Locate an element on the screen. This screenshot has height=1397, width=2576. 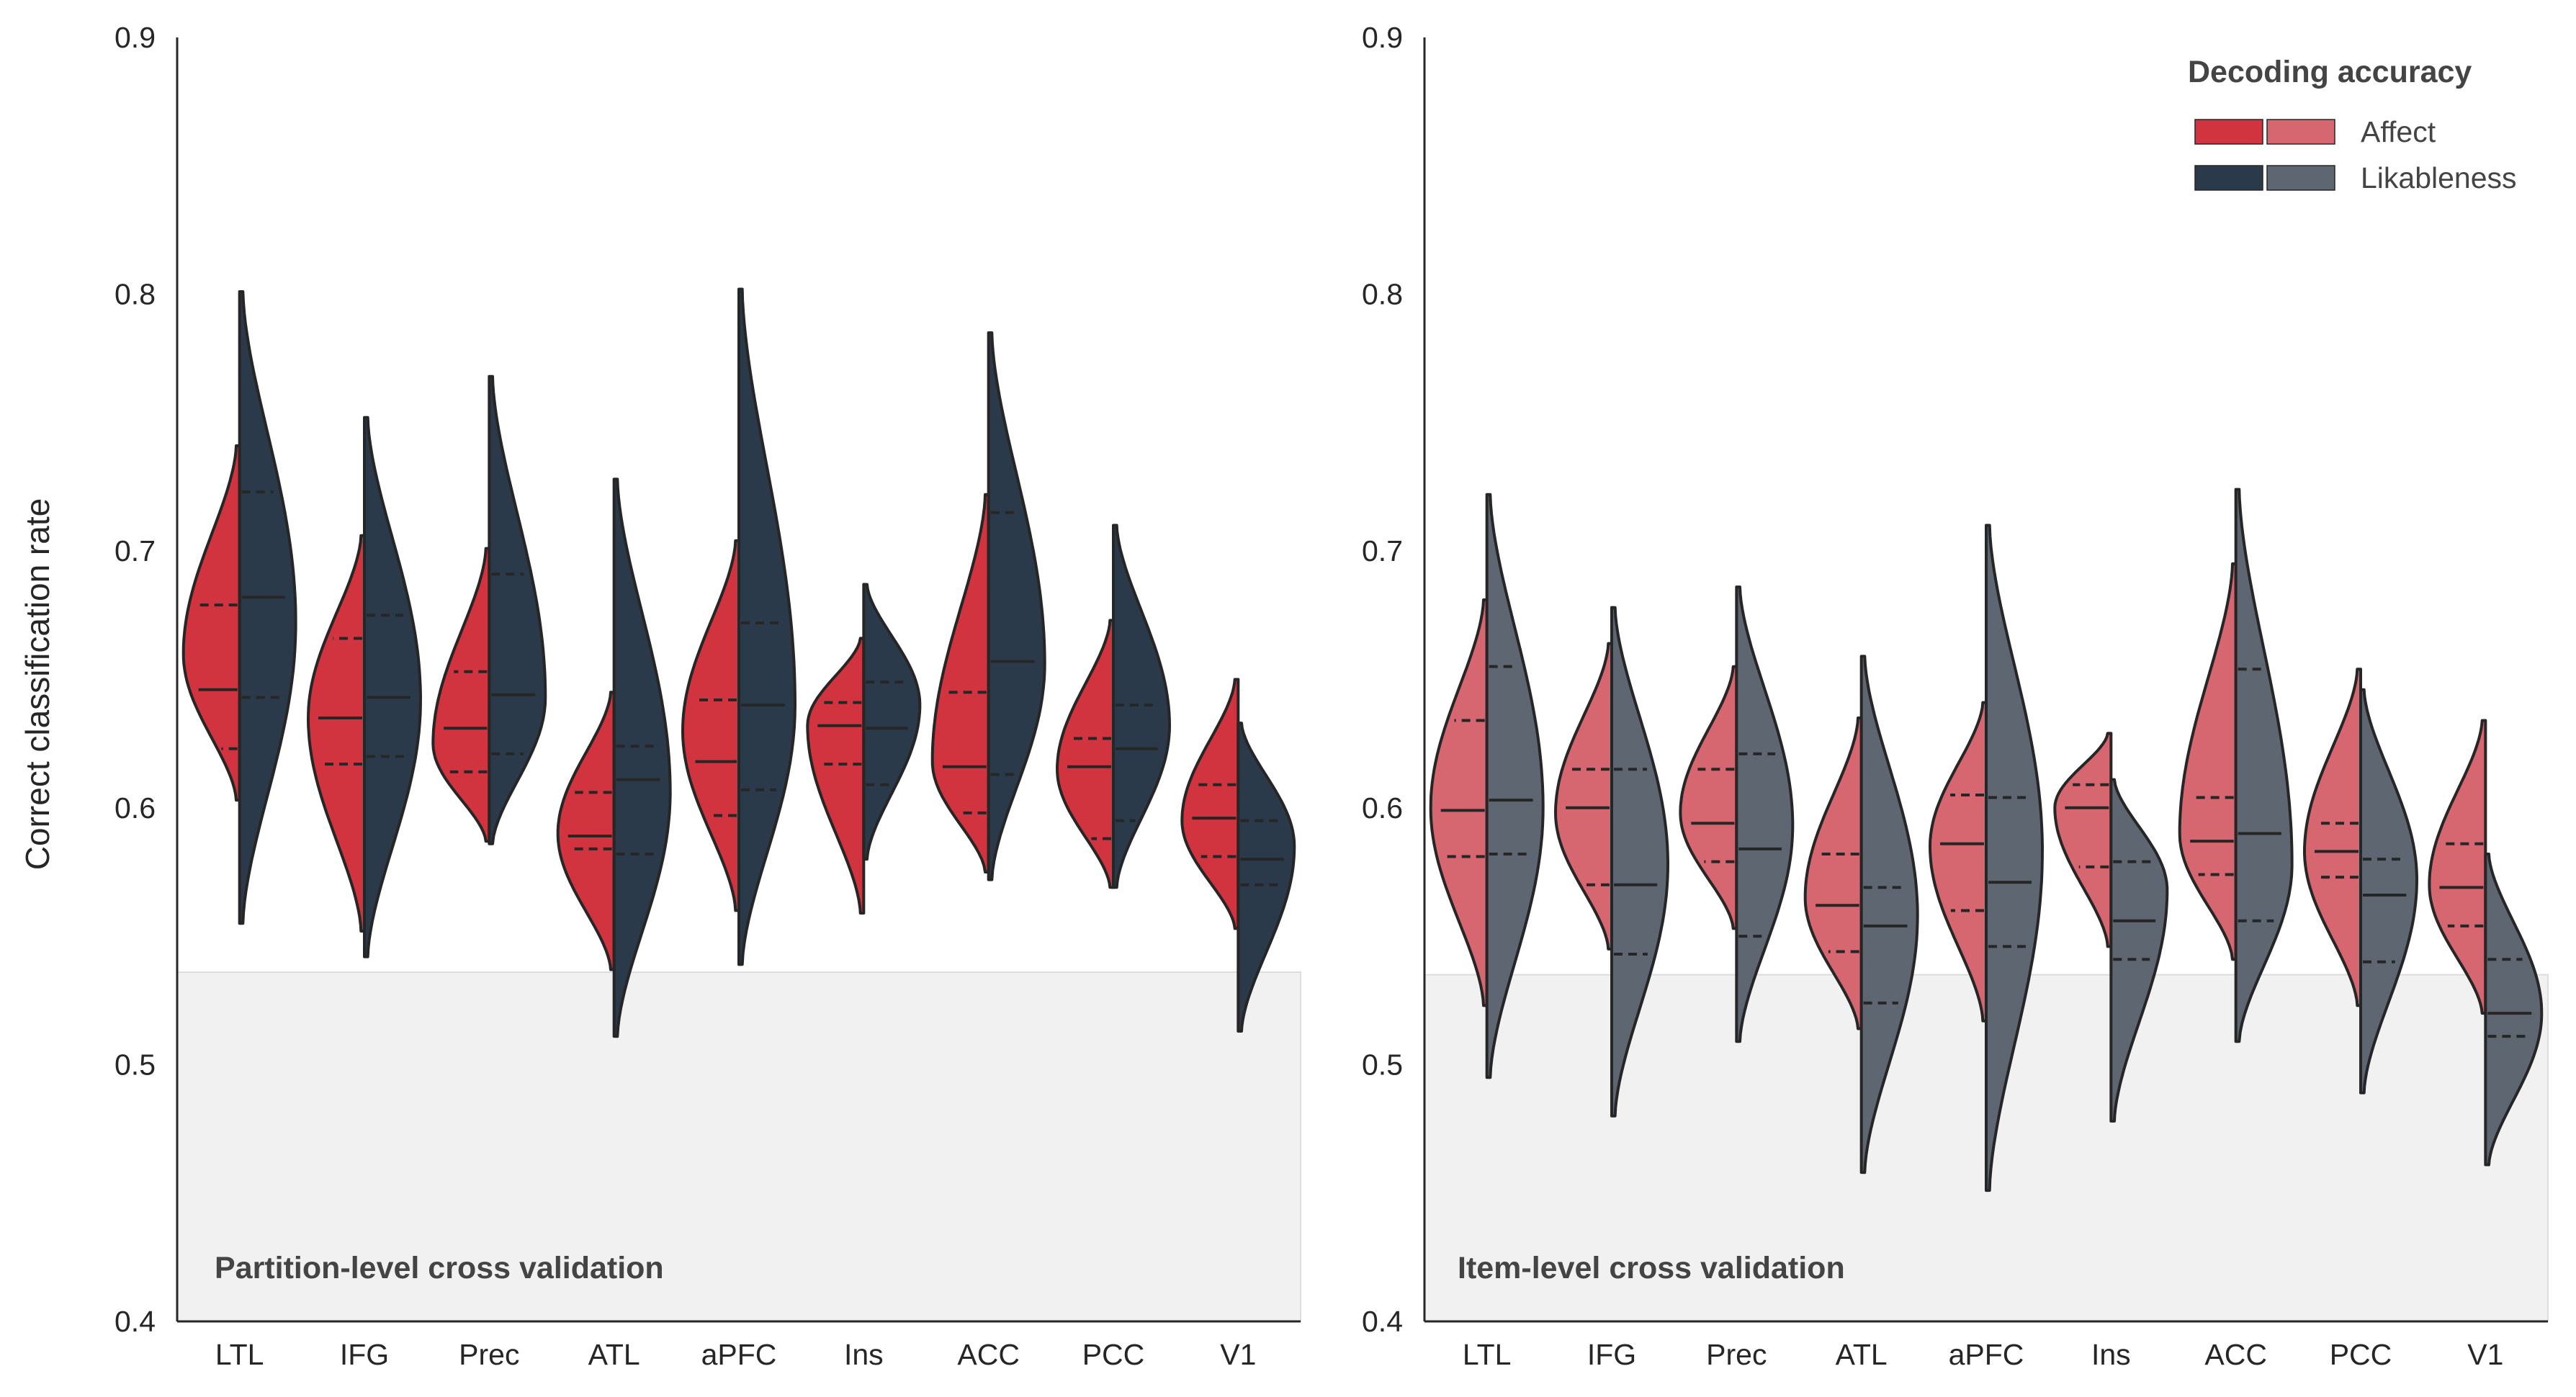
legend-label-affect: Affect is located at coordinates (2398, 131).